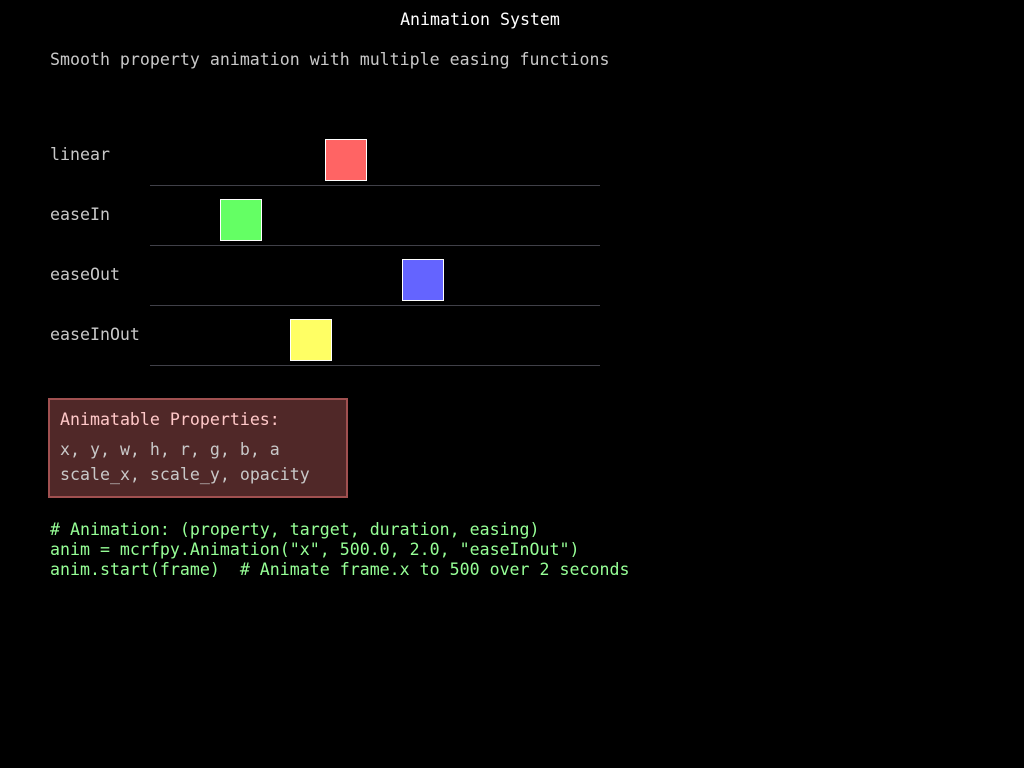 The image size is (1024, 768). What do you see at coordinates (480, 19) in the screenshot?
I see `page-title: Animation System` at bounding box center [480, 19].